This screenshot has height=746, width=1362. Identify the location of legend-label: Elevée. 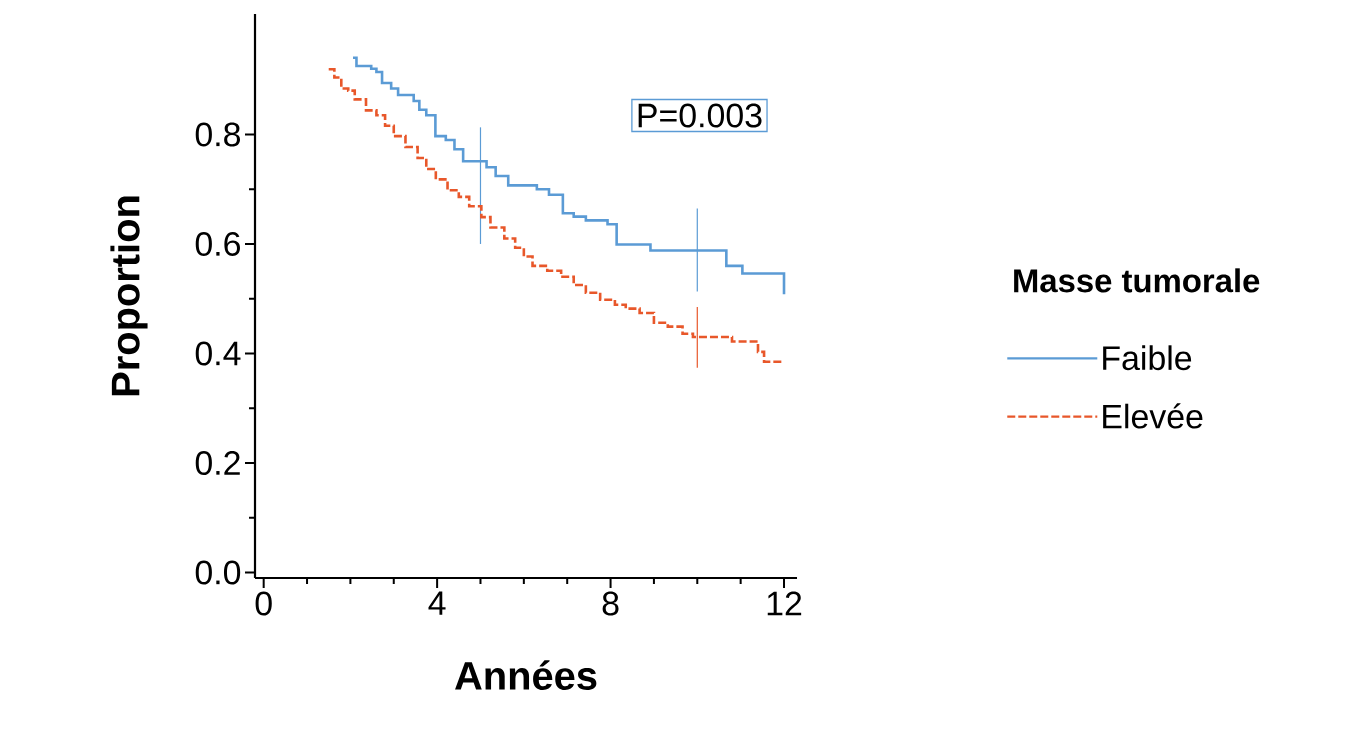
(1153, 416).